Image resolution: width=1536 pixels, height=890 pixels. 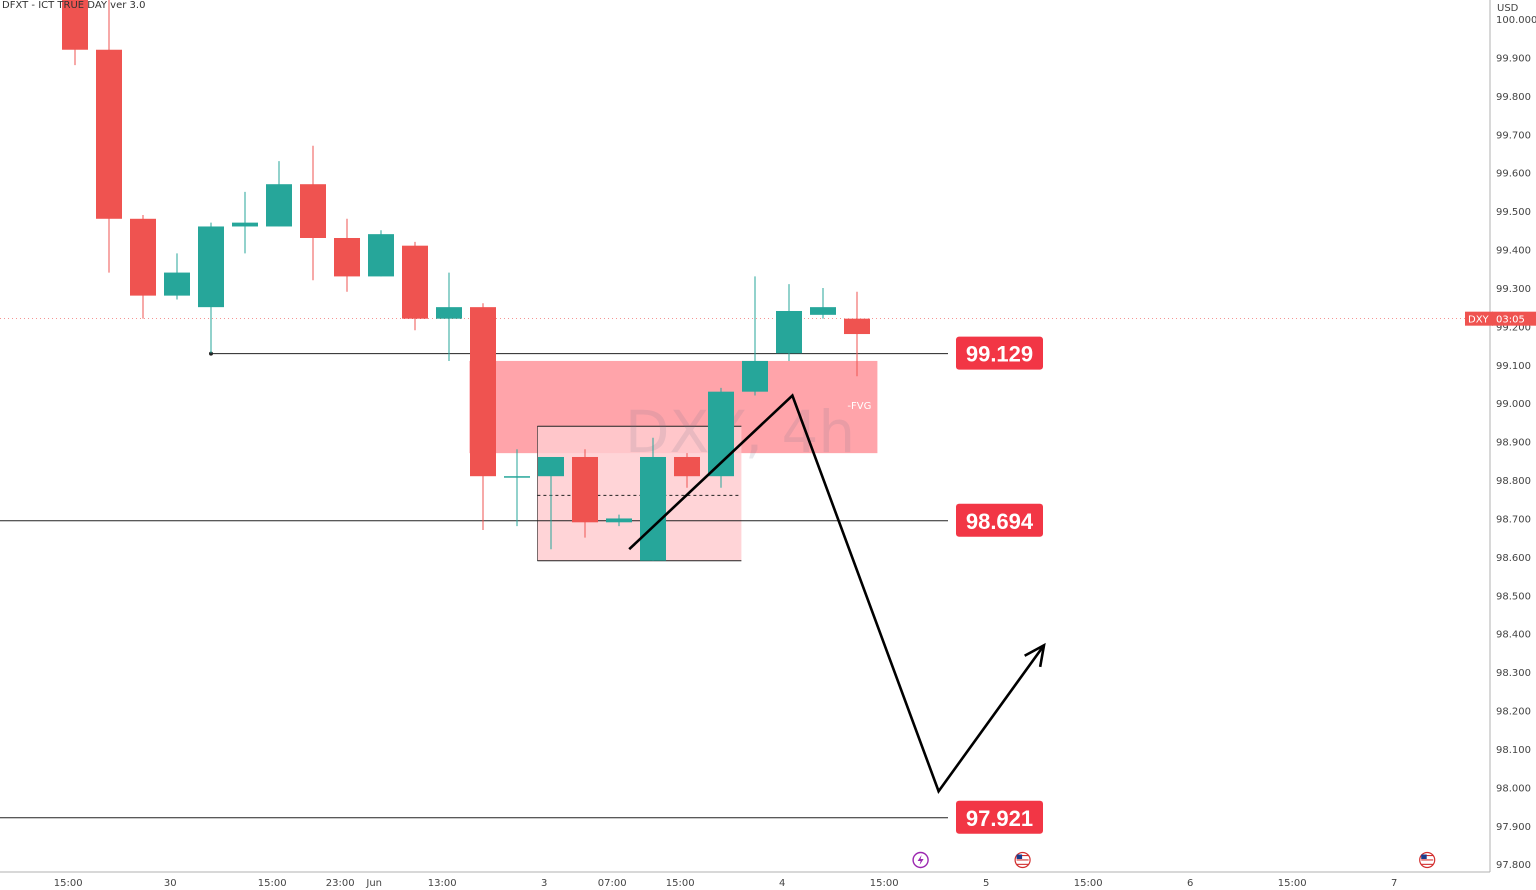 What do you see at coordinates (1513, 251) in the screenshot?
I see `price-tick-label: 99.400` at bounding box center [1513, 251].